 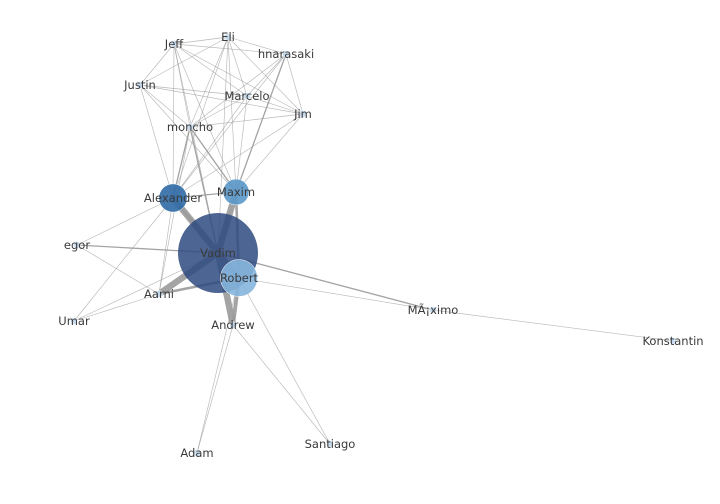 I want to click on edge-alexander-aarni, so click(x=166, y=246).